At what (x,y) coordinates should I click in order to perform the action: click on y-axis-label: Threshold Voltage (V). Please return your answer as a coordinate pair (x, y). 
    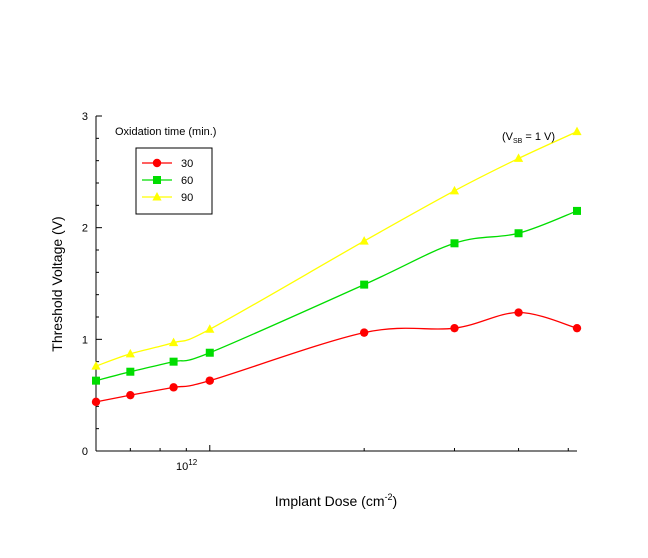
    Looking at the image, I should click on (57, 283).